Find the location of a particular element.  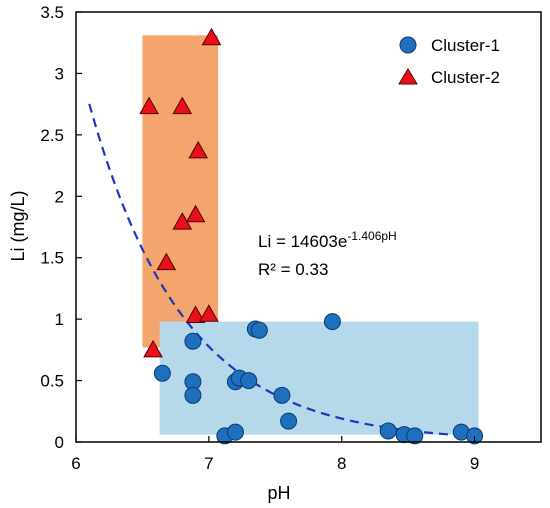

y-tick-label: 0 is located at coordinates (59, 442).